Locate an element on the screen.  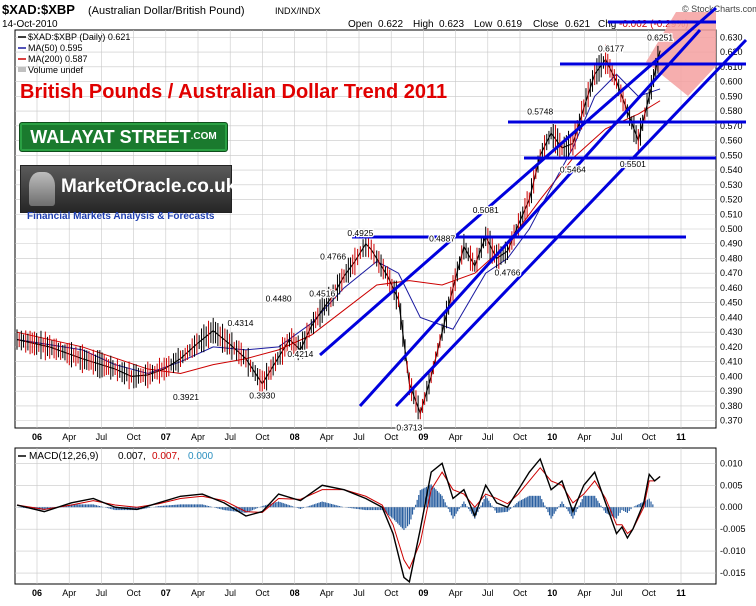
high-label: High is located at coordinates (423, 24).